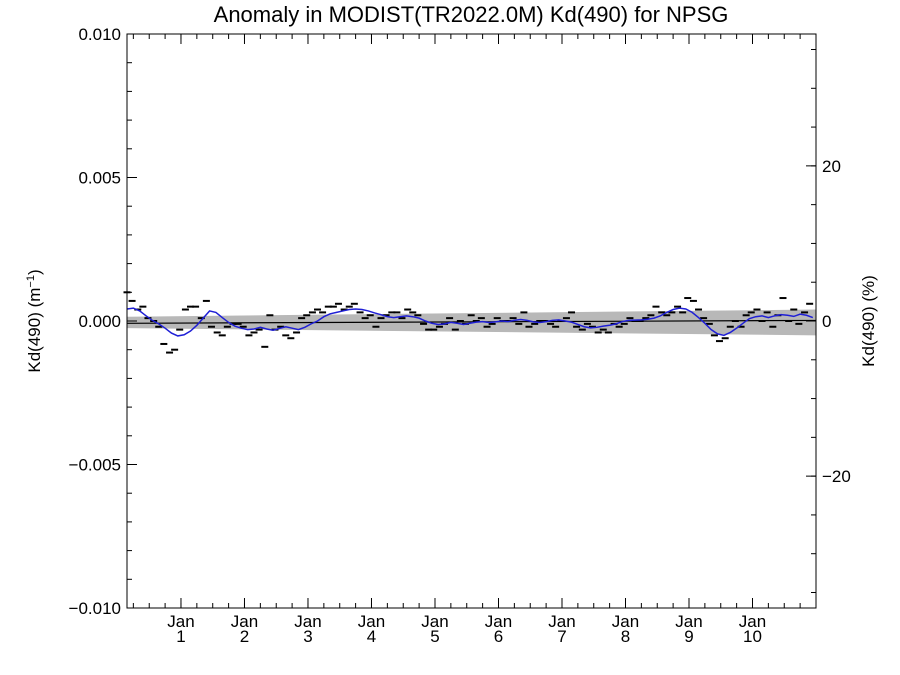 This screenshot has width=900, height=675. I want to click on x-tick-label-year: 6, so click(498, 636).